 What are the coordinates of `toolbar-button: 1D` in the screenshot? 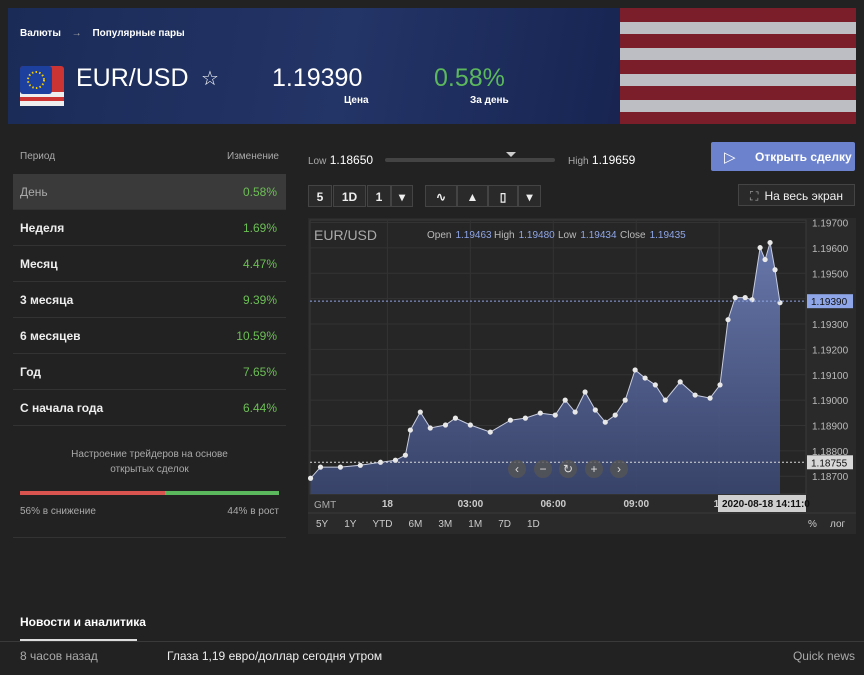 It's located at (349, 196).